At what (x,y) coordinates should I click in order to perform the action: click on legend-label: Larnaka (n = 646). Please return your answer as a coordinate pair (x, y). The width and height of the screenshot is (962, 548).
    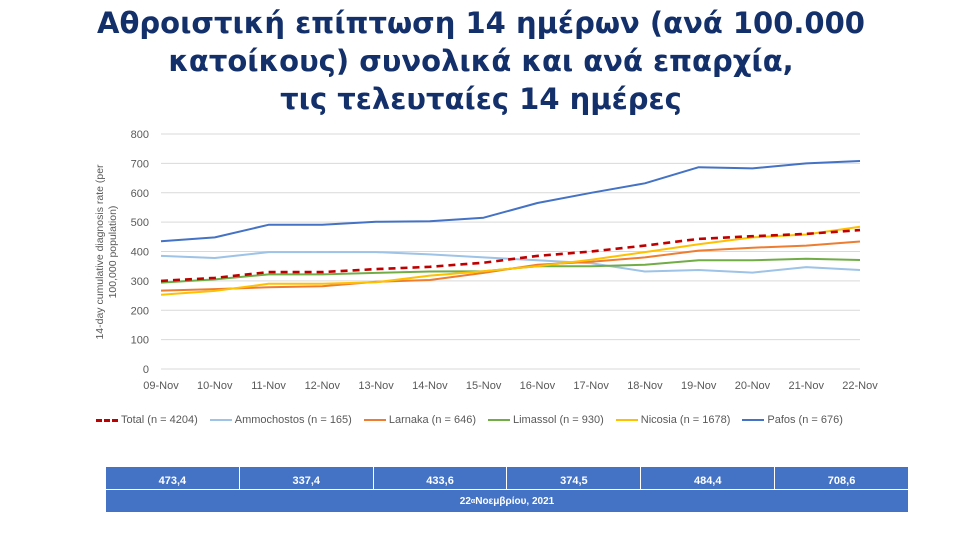
    Looking at the image, I should click on (432, 420).